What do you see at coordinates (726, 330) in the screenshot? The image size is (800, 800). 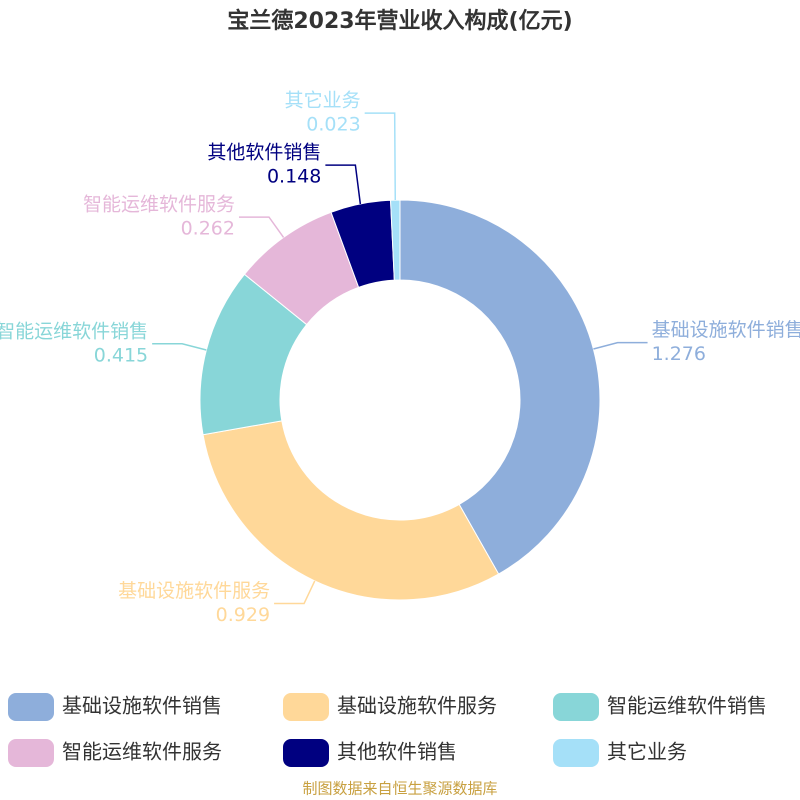 I see `data-label-name: 基础设施软件销售` at bounding box center [726, 330].